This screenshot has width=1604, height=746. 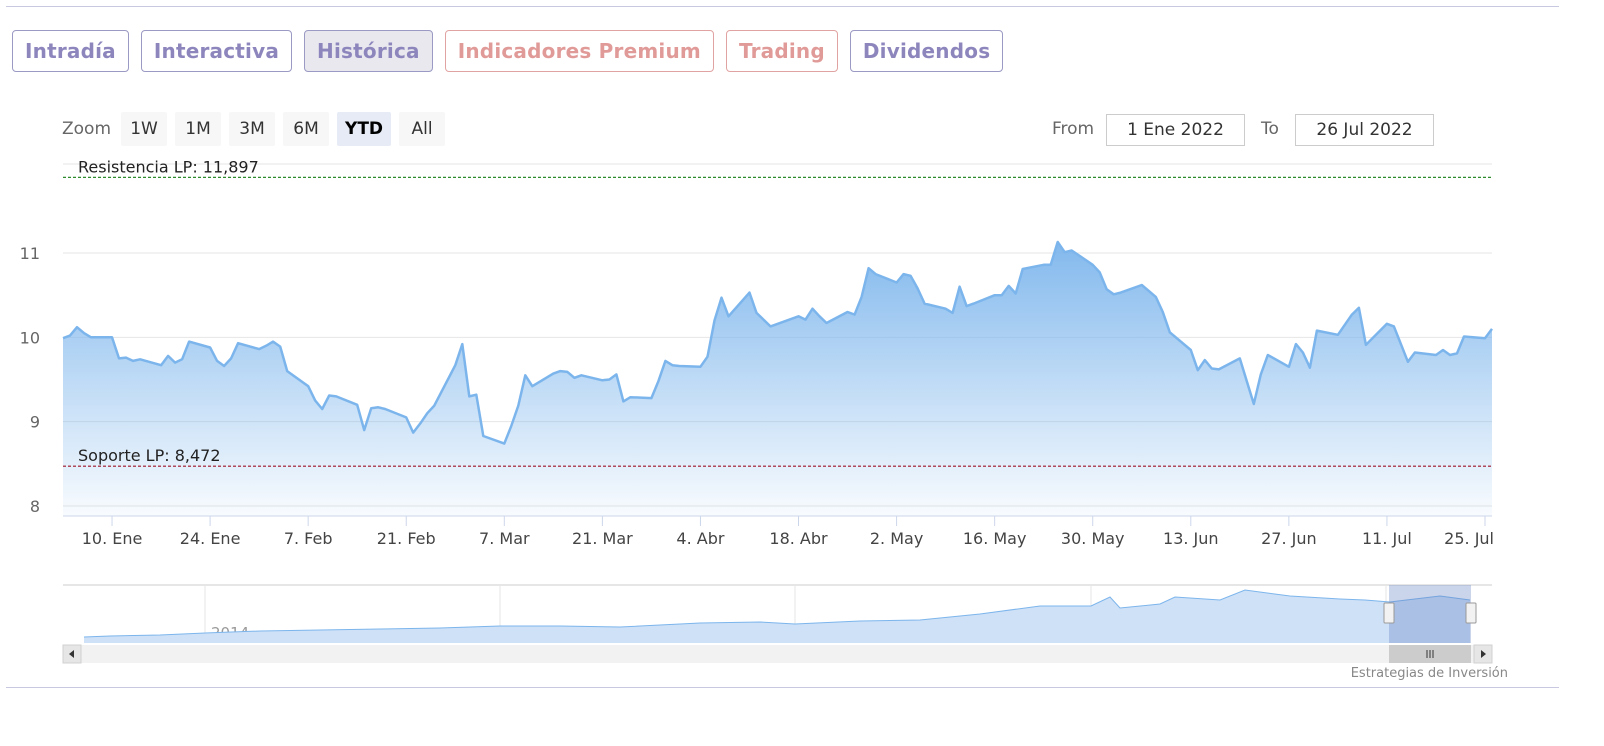 I want to click on zoom-button-3m: 3M, so click(x=252, y=129).